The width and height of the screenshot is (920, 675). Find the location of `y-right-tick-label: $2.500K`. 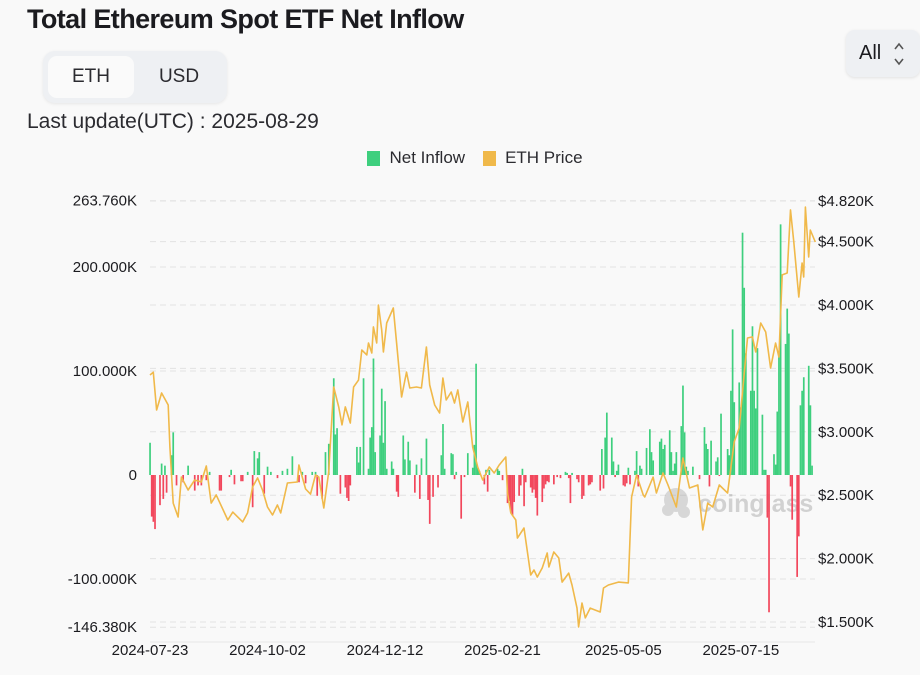

y-right-tick-label: $2.500K is located at coordinates (846, 495).